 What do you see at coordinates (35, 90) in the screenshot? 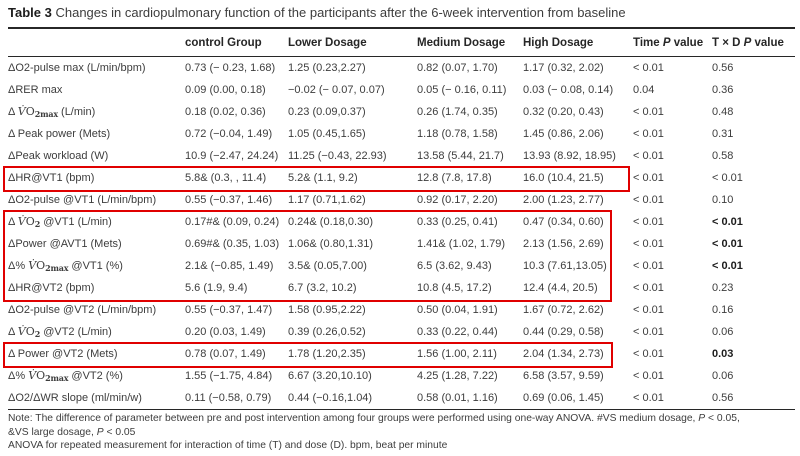
I see `row-label: ΔRER max` at bounding box center [35, 90].